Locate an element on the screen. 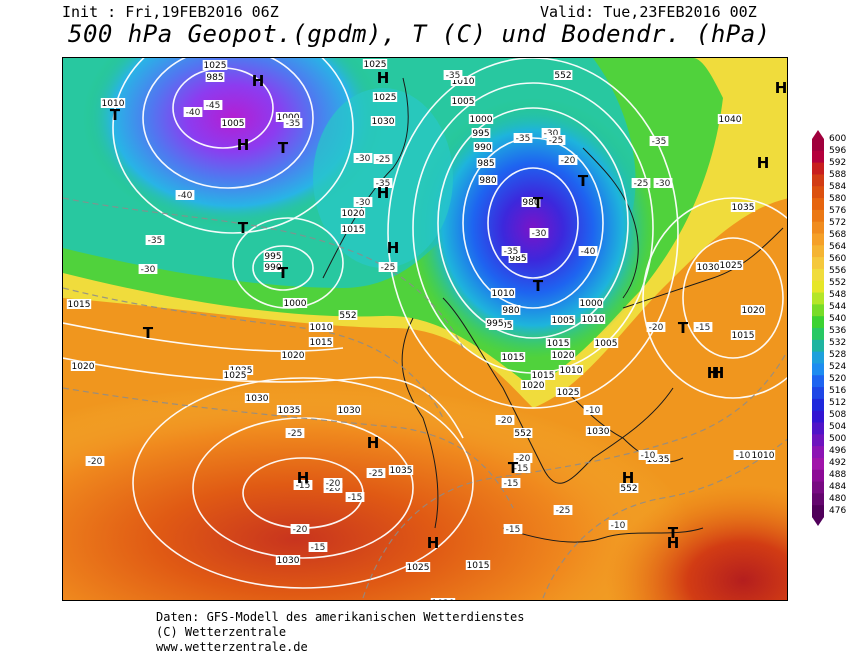 Image resolution: width=850 pixels, height=657 pixels. colorbar-tick-label: 556 is located at coordinates (838, 271).